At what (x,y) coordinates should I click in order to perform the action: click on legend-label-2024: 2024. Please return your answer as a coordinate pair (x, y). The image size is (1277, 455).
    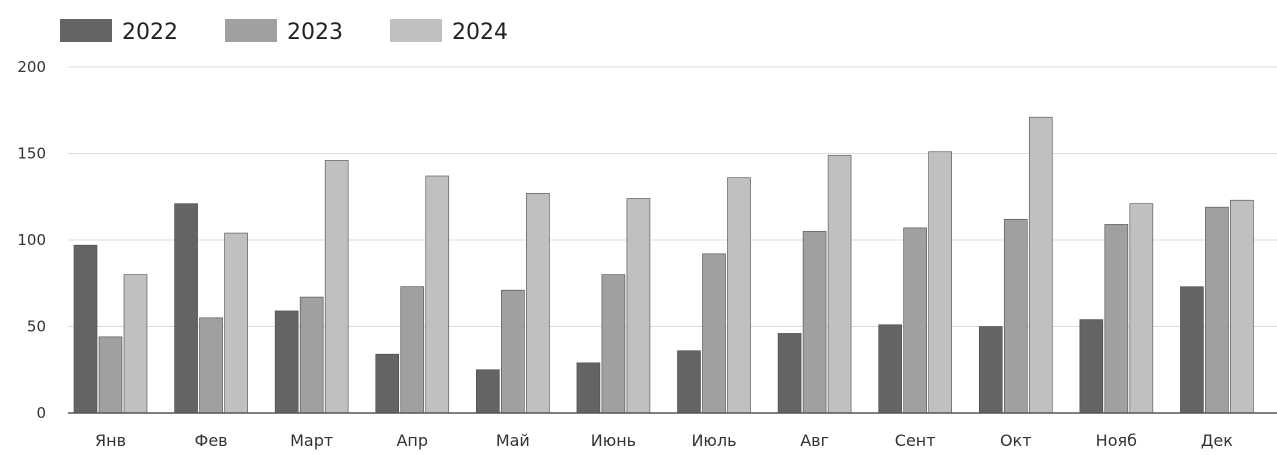
    Looking at the image, I should click on (480, 32).